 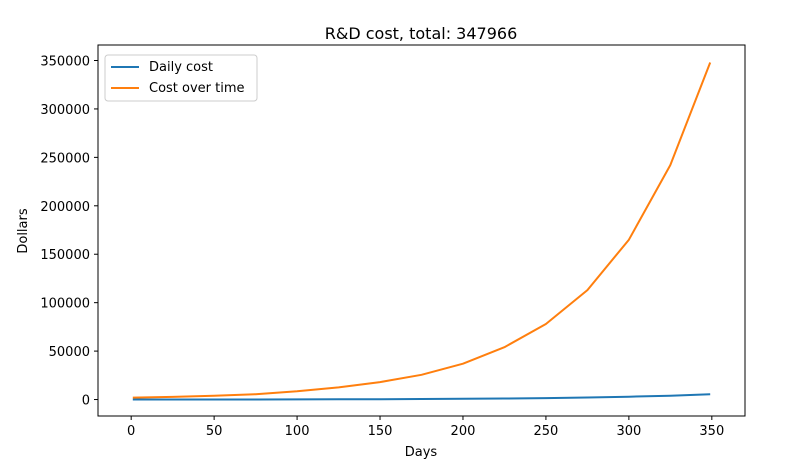 I want to click on y-tick-label: 250000, so click(x=65, y=158).